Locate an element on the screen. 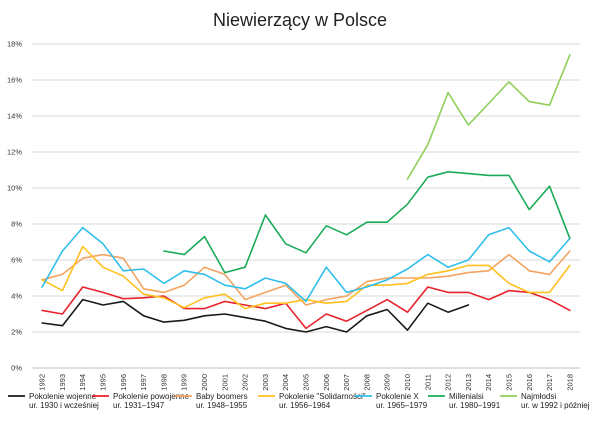  y-axis-ticks: 0% 2% 4% 6% 8% 10% 12% 14% 16% 18% is located at coordinates (14, 206).